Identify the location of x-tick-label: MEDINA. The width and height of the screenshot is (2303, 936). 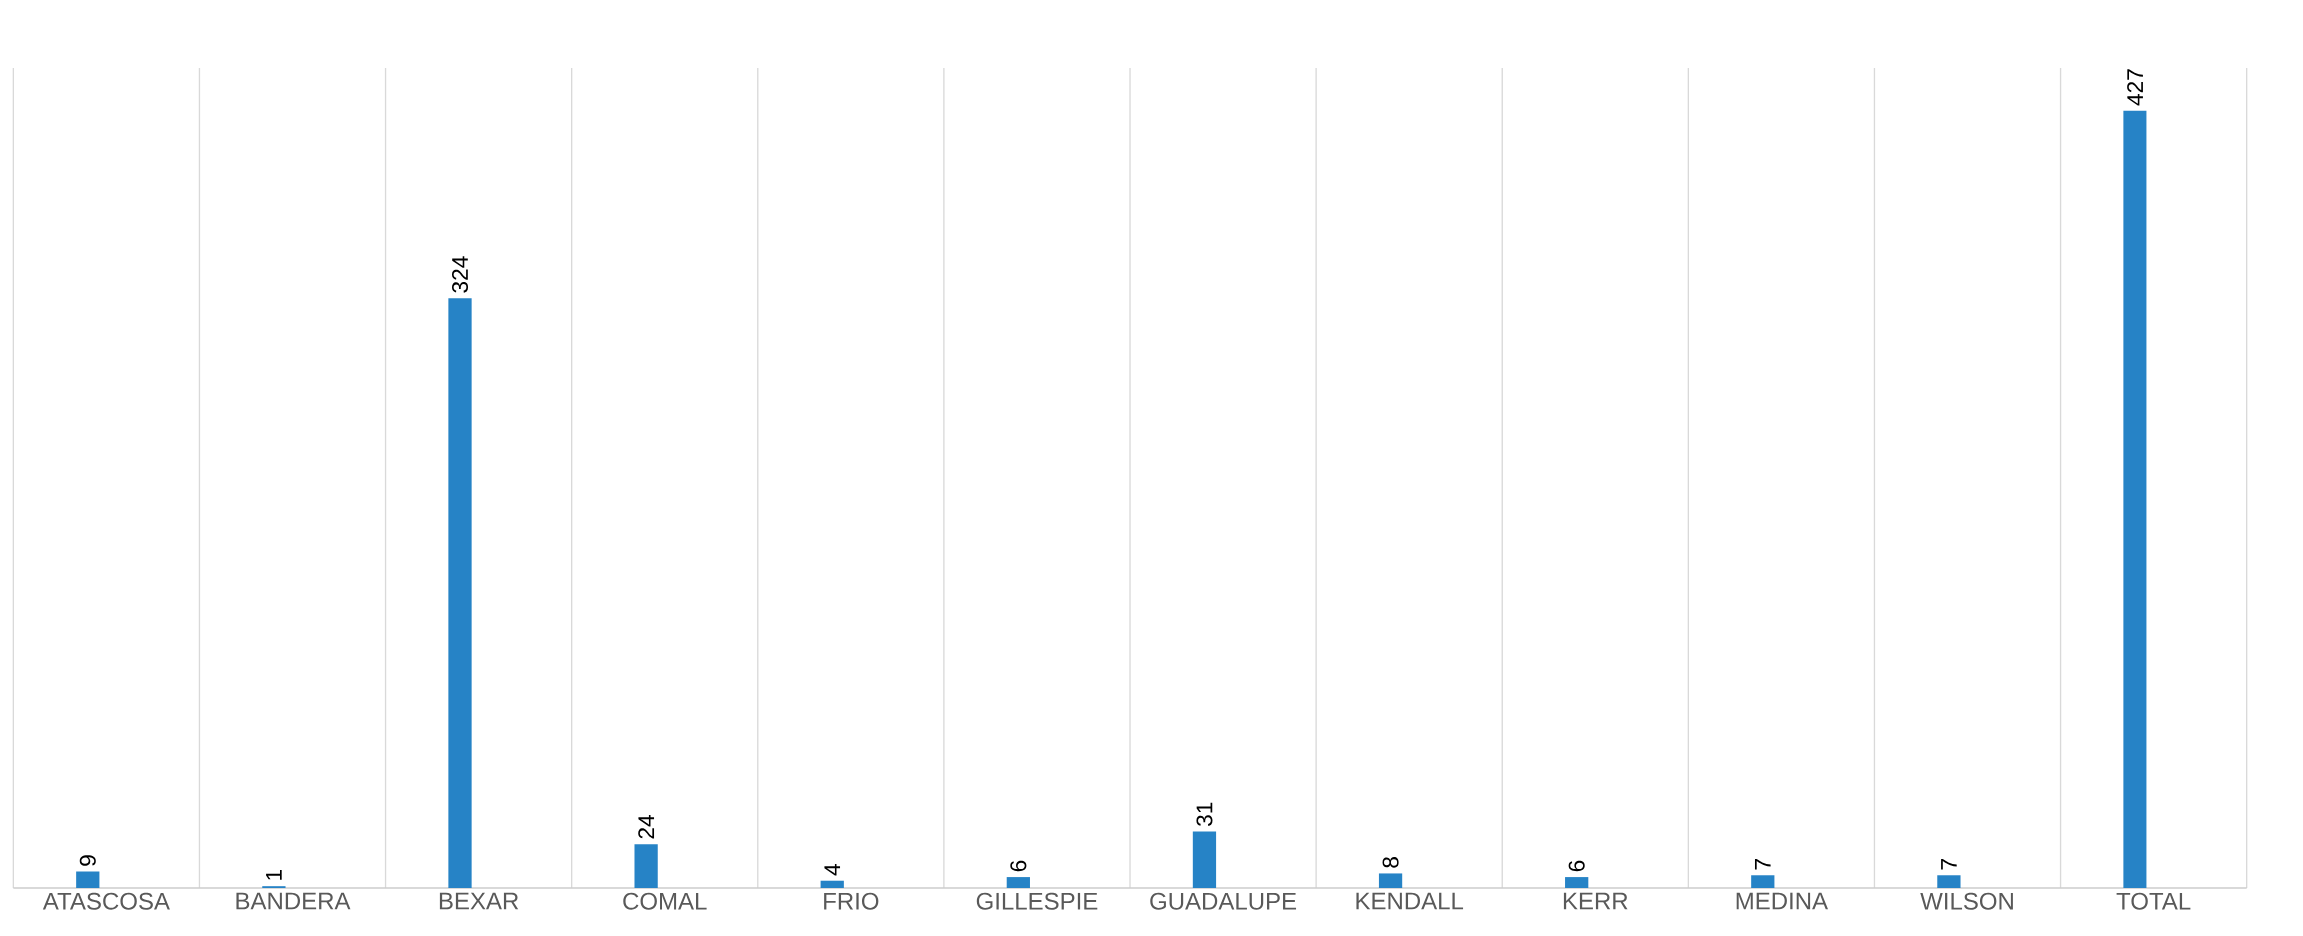
(1782, 901).